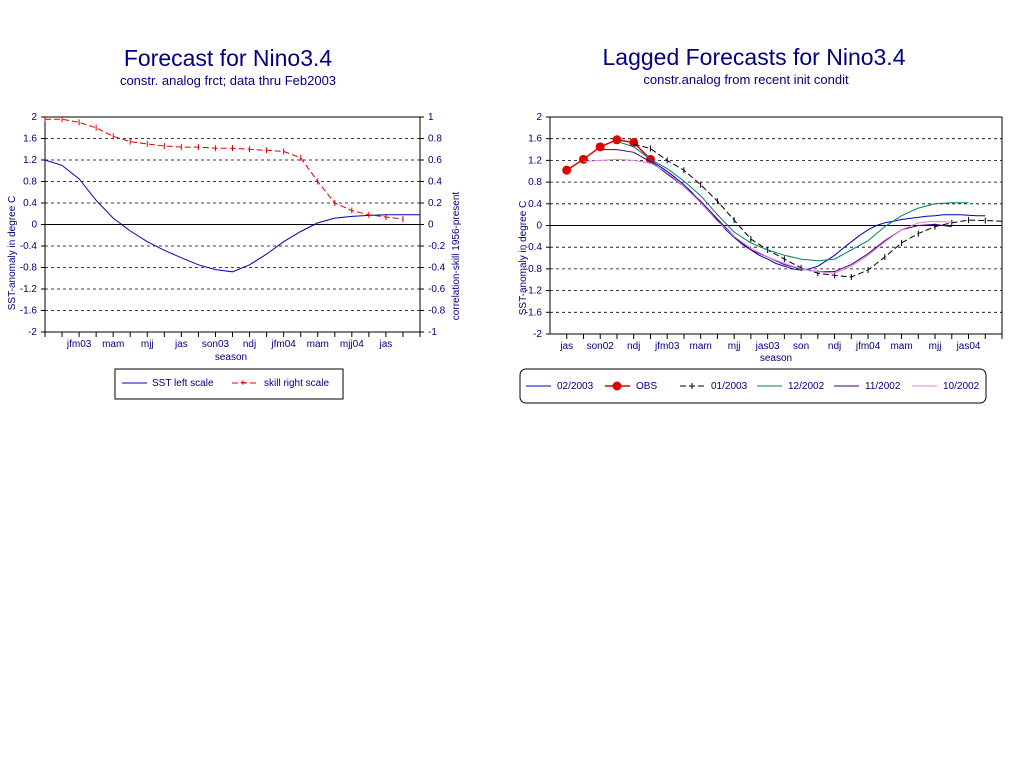  I want to click on chart2-x-tick-label: jfm03, so click(667, 346).